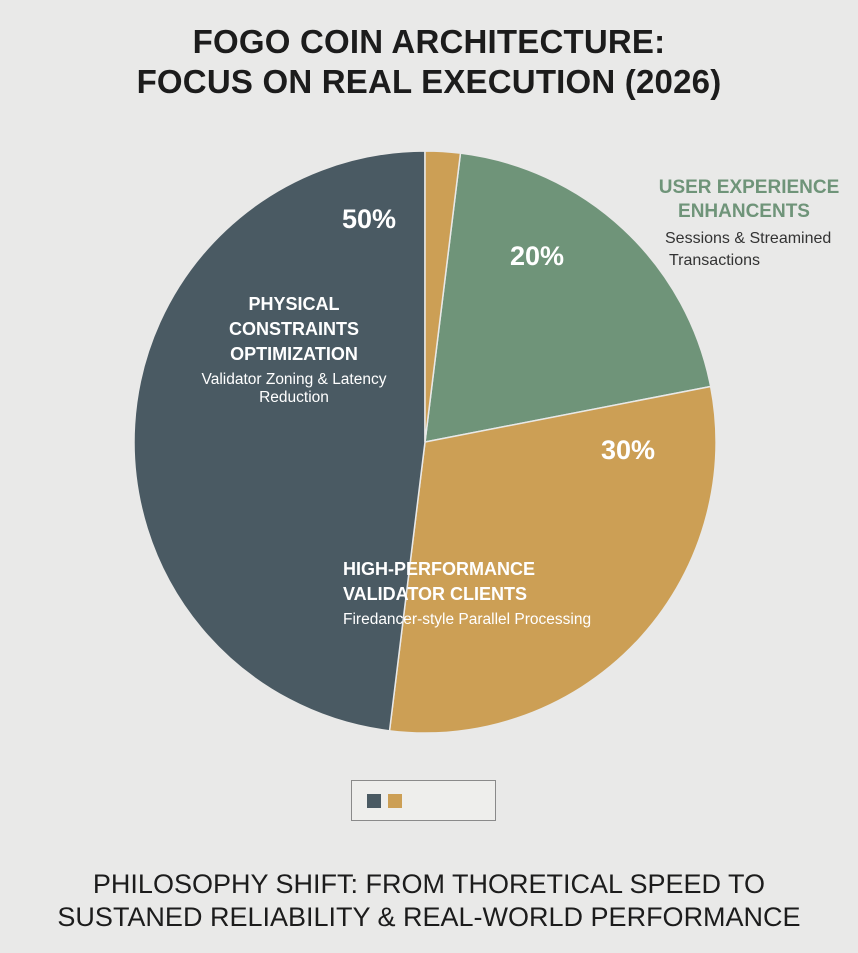 This screenshot has width=858, height=953. Describe the element at coordinates (714, 260) in the screenshot. I see `ux-subtitle-line-2: Transactions` at that location.